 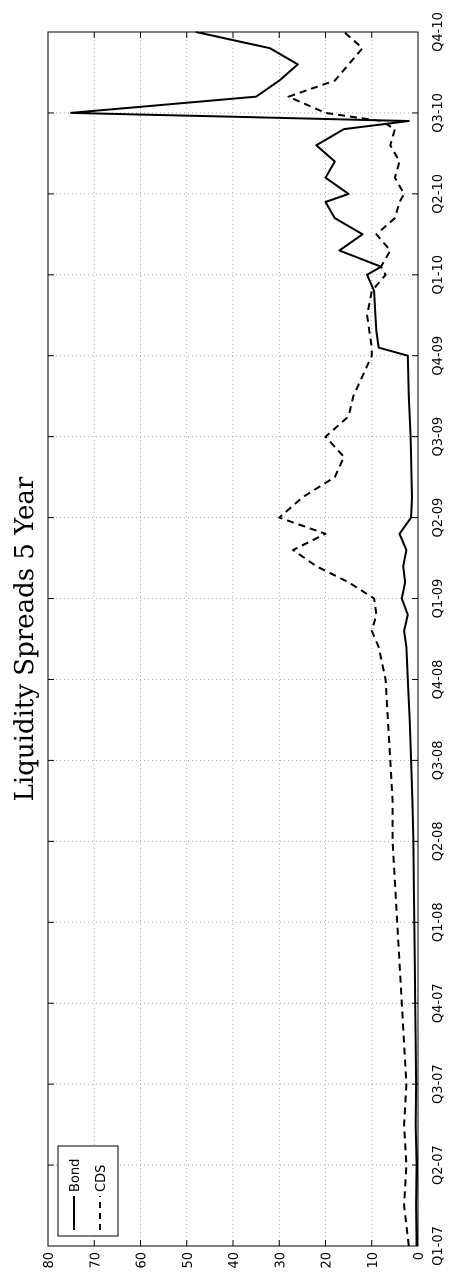 I want to click on time-tick-label: Q3-09, so click(x=438, y=437).